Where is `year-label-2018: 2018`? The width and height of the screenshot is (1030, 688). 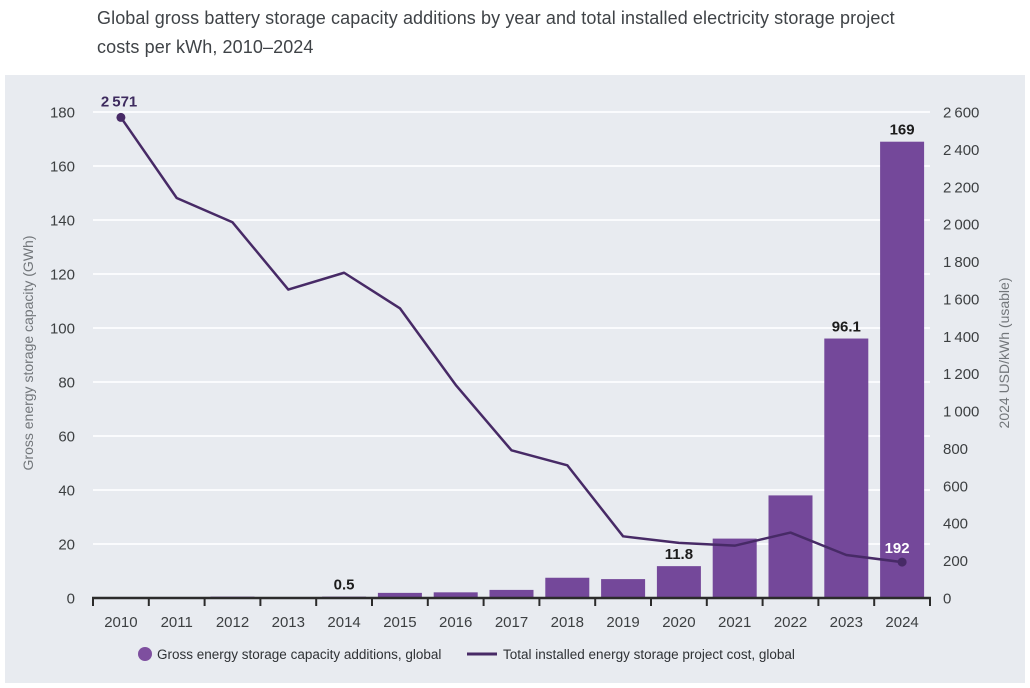 year-label-2018: 2018 is located at coordinates (567, 622).